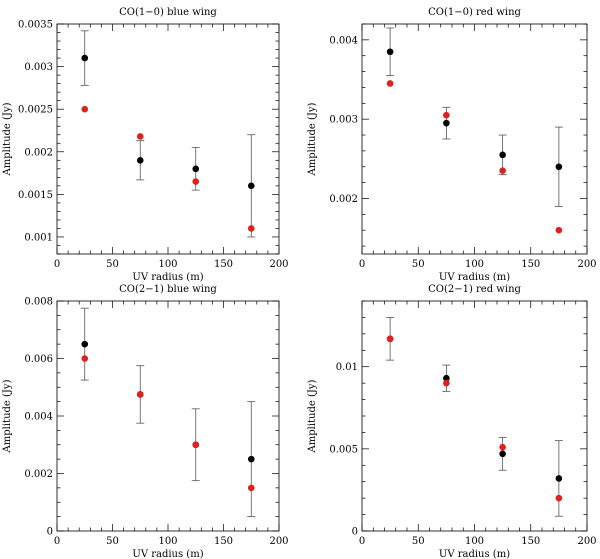 The width and height of the screenshot is (600, 559). What do you see at coordinates (474, 12) in the screenshot?
I see `chart-title: CO(1−0) red wing` at bounding box center [474, 12].